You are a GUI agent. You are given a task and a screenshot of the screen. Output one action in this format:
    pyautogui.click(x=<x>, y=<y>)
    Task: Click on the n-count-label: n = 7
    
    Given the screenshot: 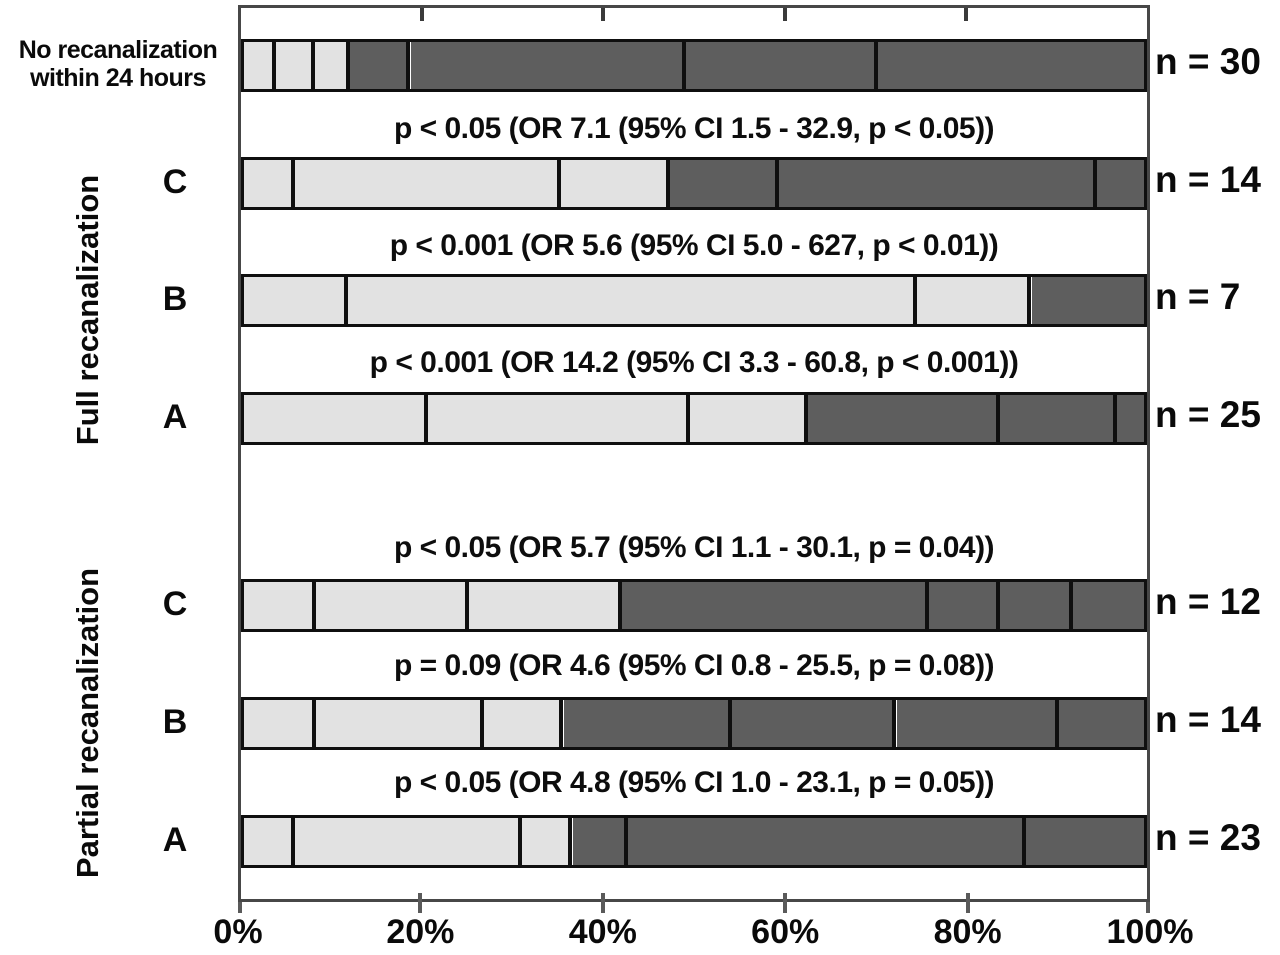 What is the action you would take?
    pyautogui.click(x=1198, y=296)
    